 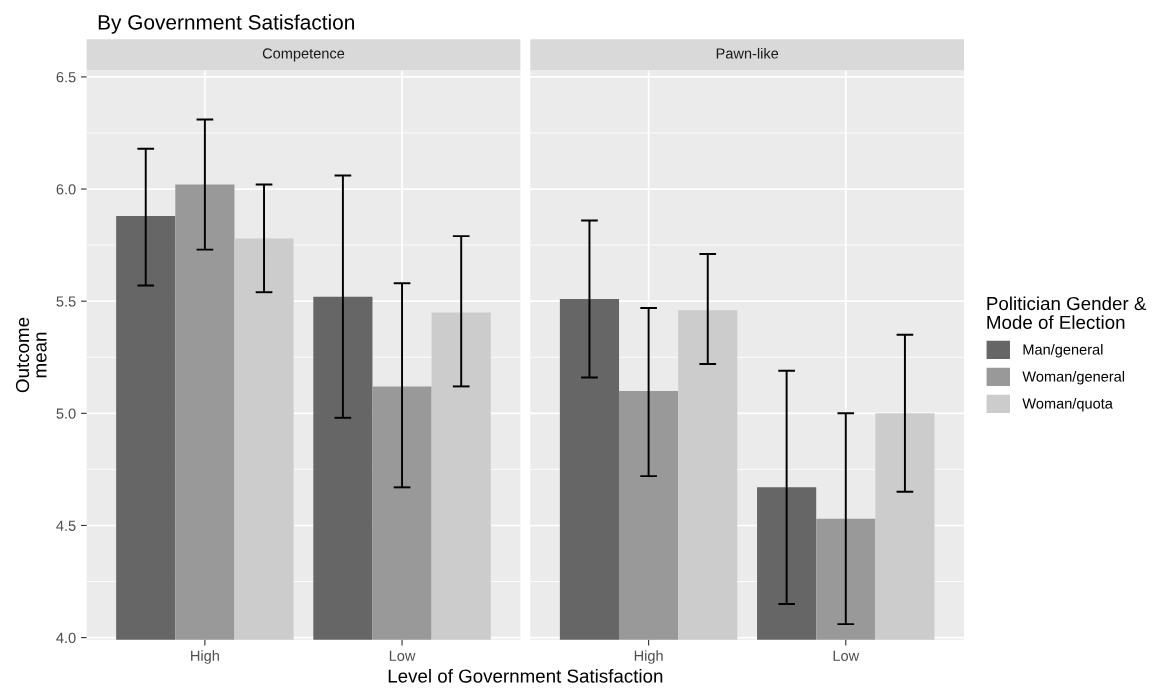 I want to click on y-tick-label: 6.0, so click(x=66, y=189).